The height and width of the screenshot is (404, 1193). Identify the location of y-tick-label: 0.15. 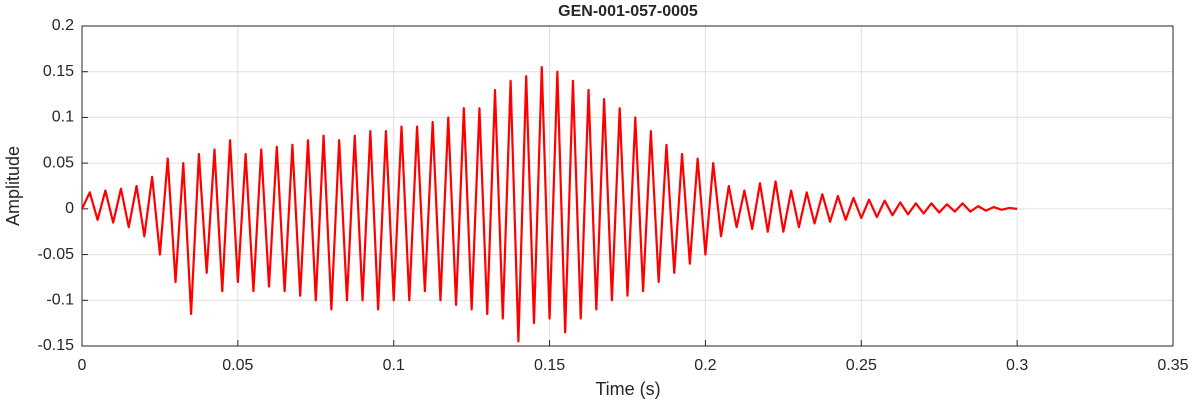
(58, 71).